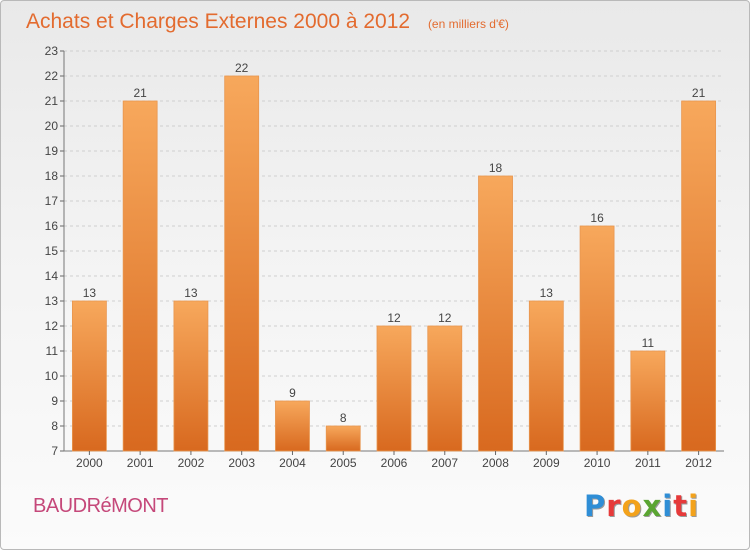 The image size is (750, 550). What do you see at coordinates (90, 293) in the screenshot?
I see `data-label-2000: 13` at bounding box center [90, 293].